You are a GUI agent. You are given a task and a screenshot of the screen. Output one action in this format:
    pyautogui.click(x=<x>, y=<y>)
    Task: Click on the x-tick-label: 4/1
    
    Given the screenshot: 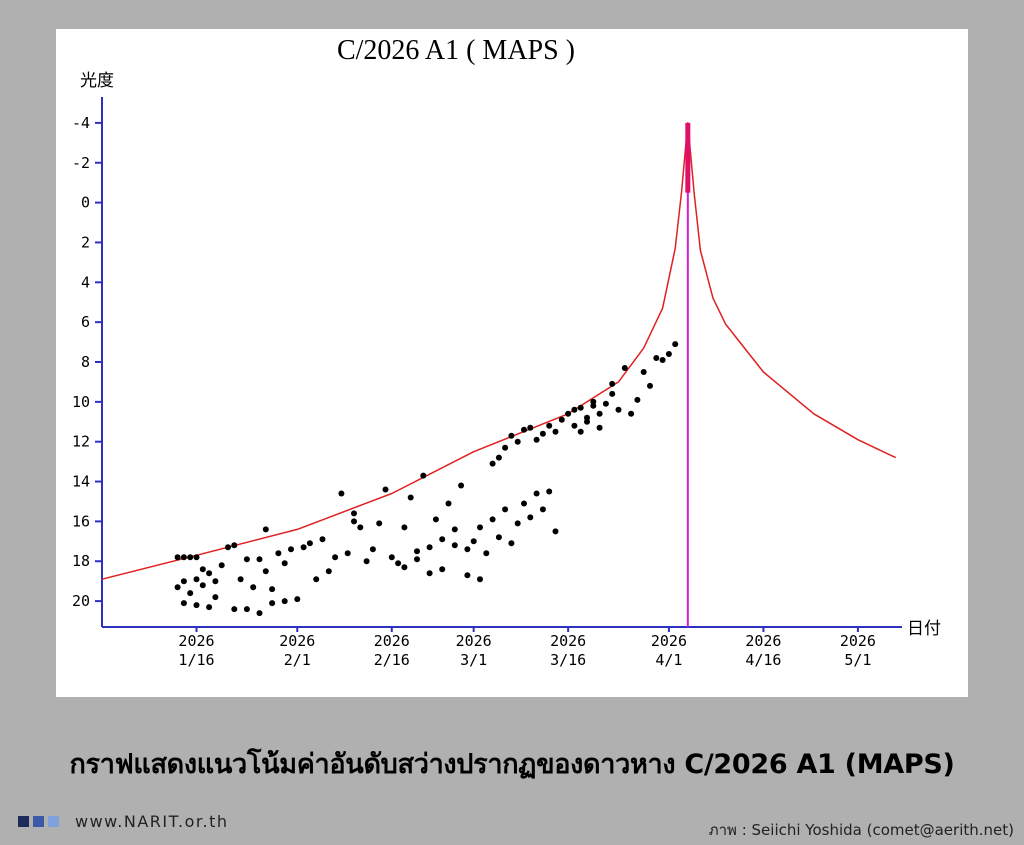 What is the action you would take?
    pyautogui.click(x=668, y=660)
    